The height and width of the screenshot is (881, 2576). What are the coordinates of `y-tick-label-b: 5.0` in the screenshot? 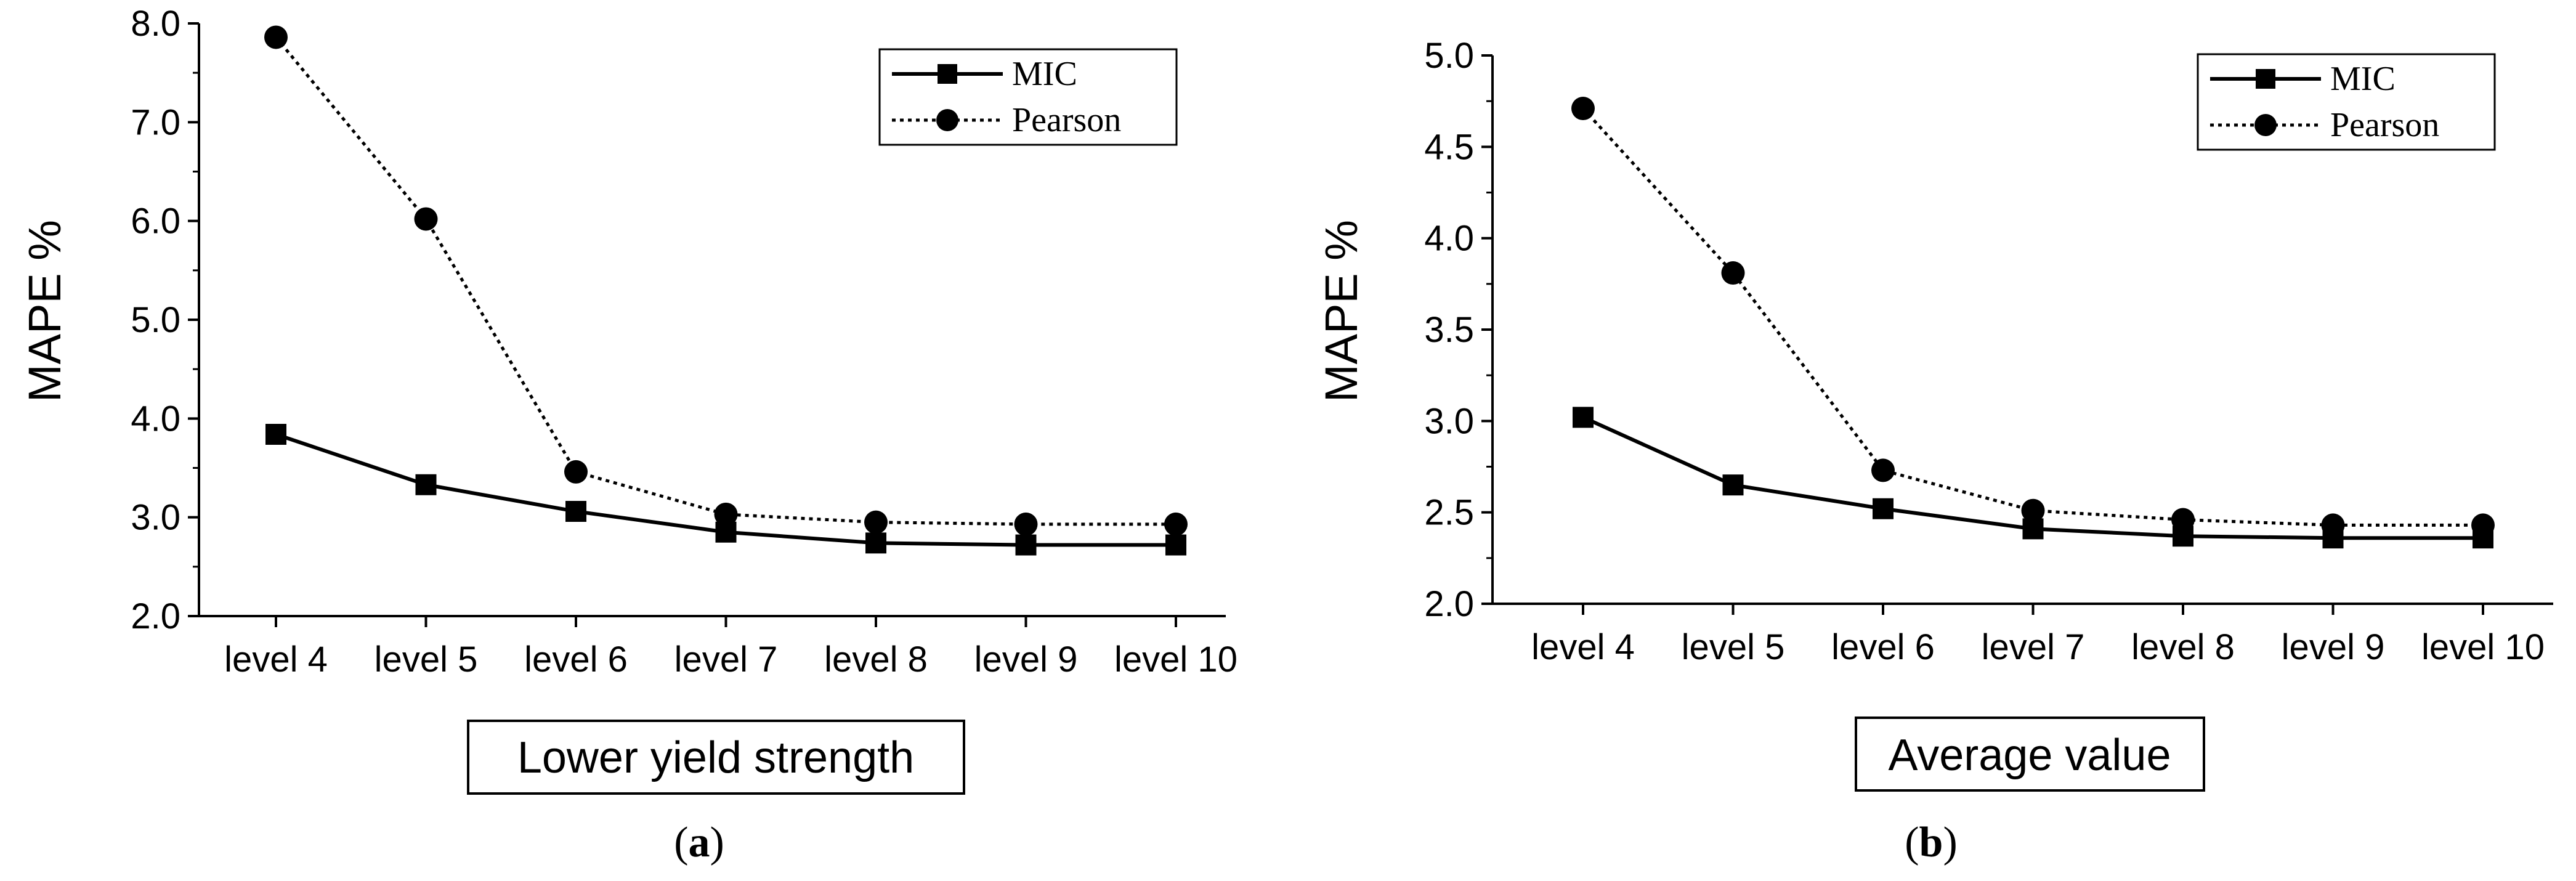 It's located at (1449, 56).